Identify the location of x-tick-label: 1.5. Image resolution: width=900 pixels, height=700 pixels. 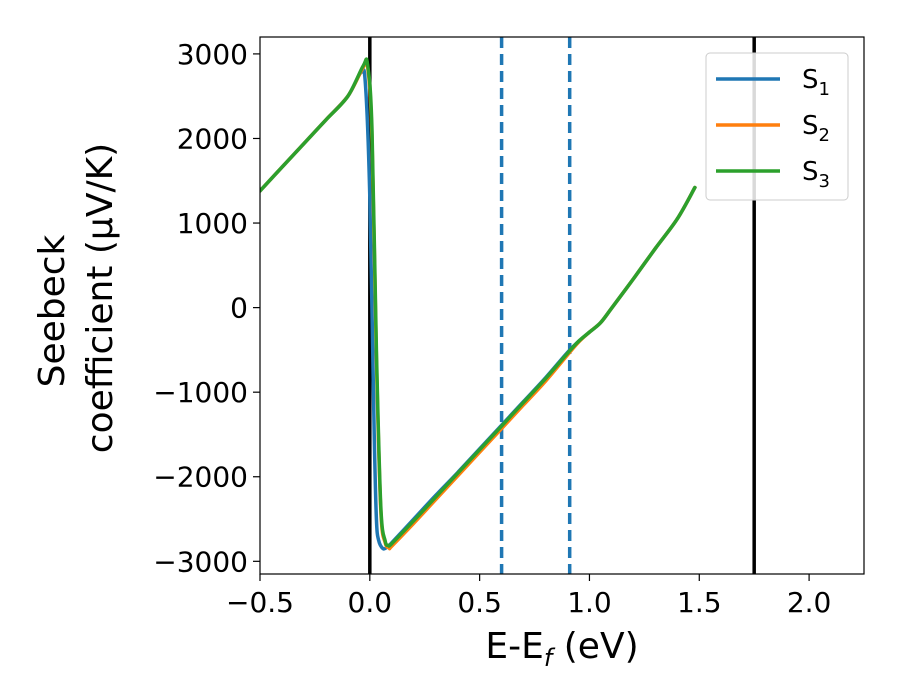
(699, 602).